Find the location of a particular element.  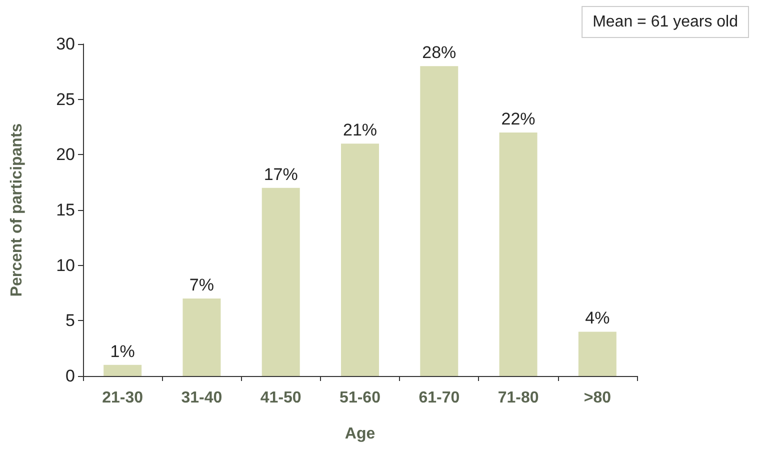

x-tick-label: 31-40 is located at coordinates (201, 398).